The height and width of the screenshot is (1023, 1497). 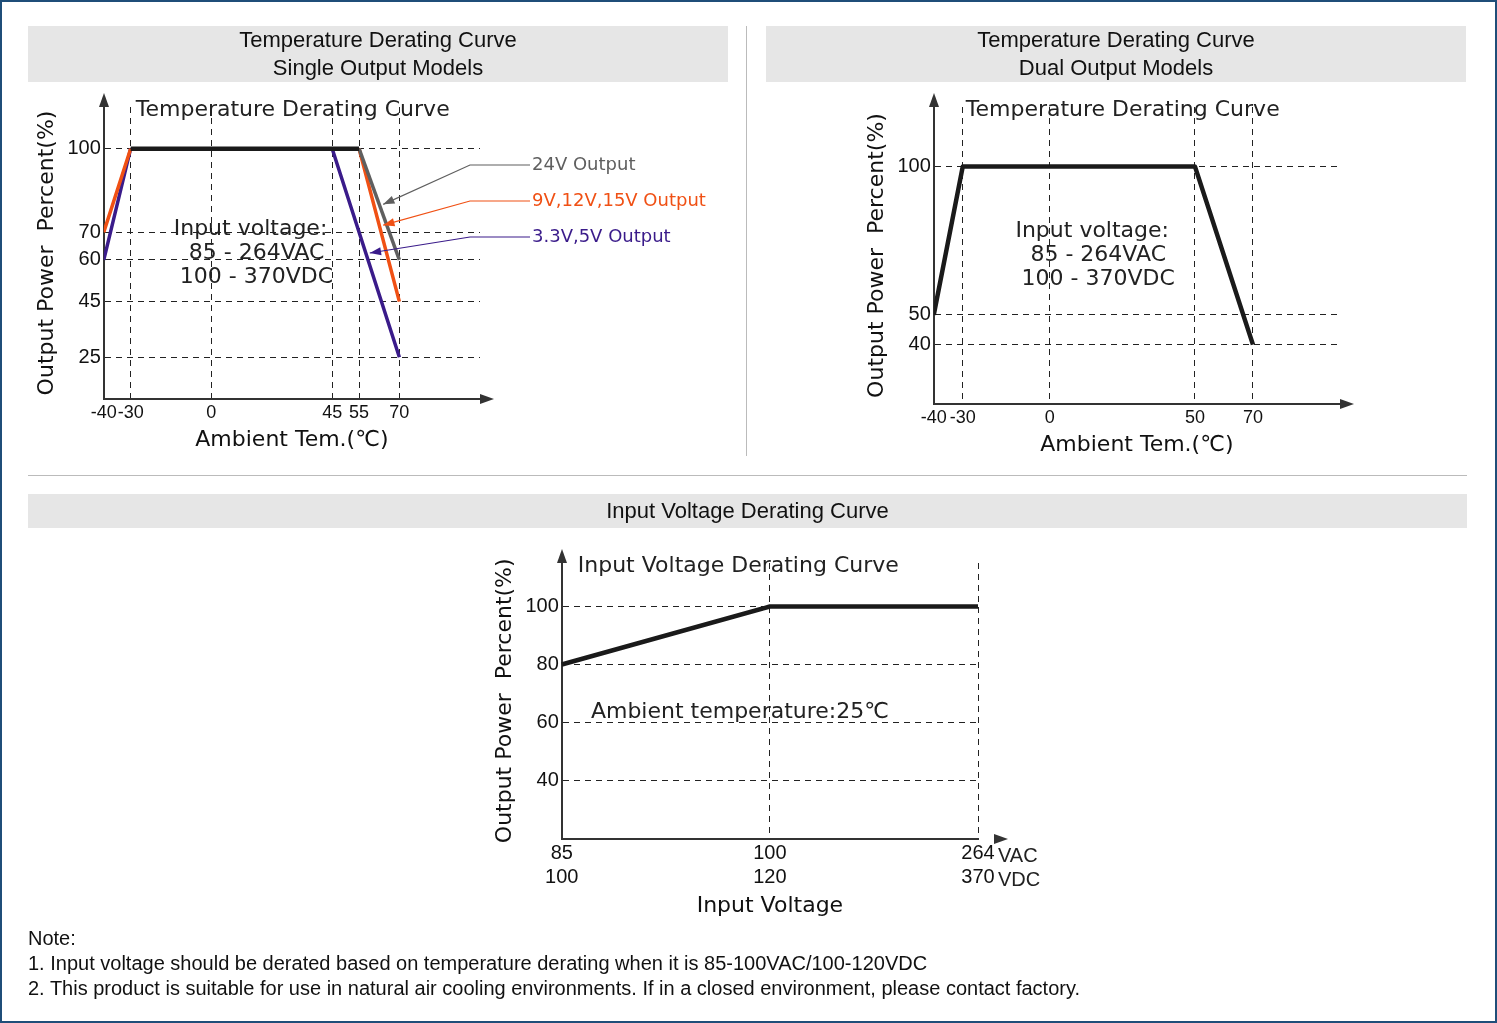 I want to click on y-tick-label: 80, so click(x=547, y=663).